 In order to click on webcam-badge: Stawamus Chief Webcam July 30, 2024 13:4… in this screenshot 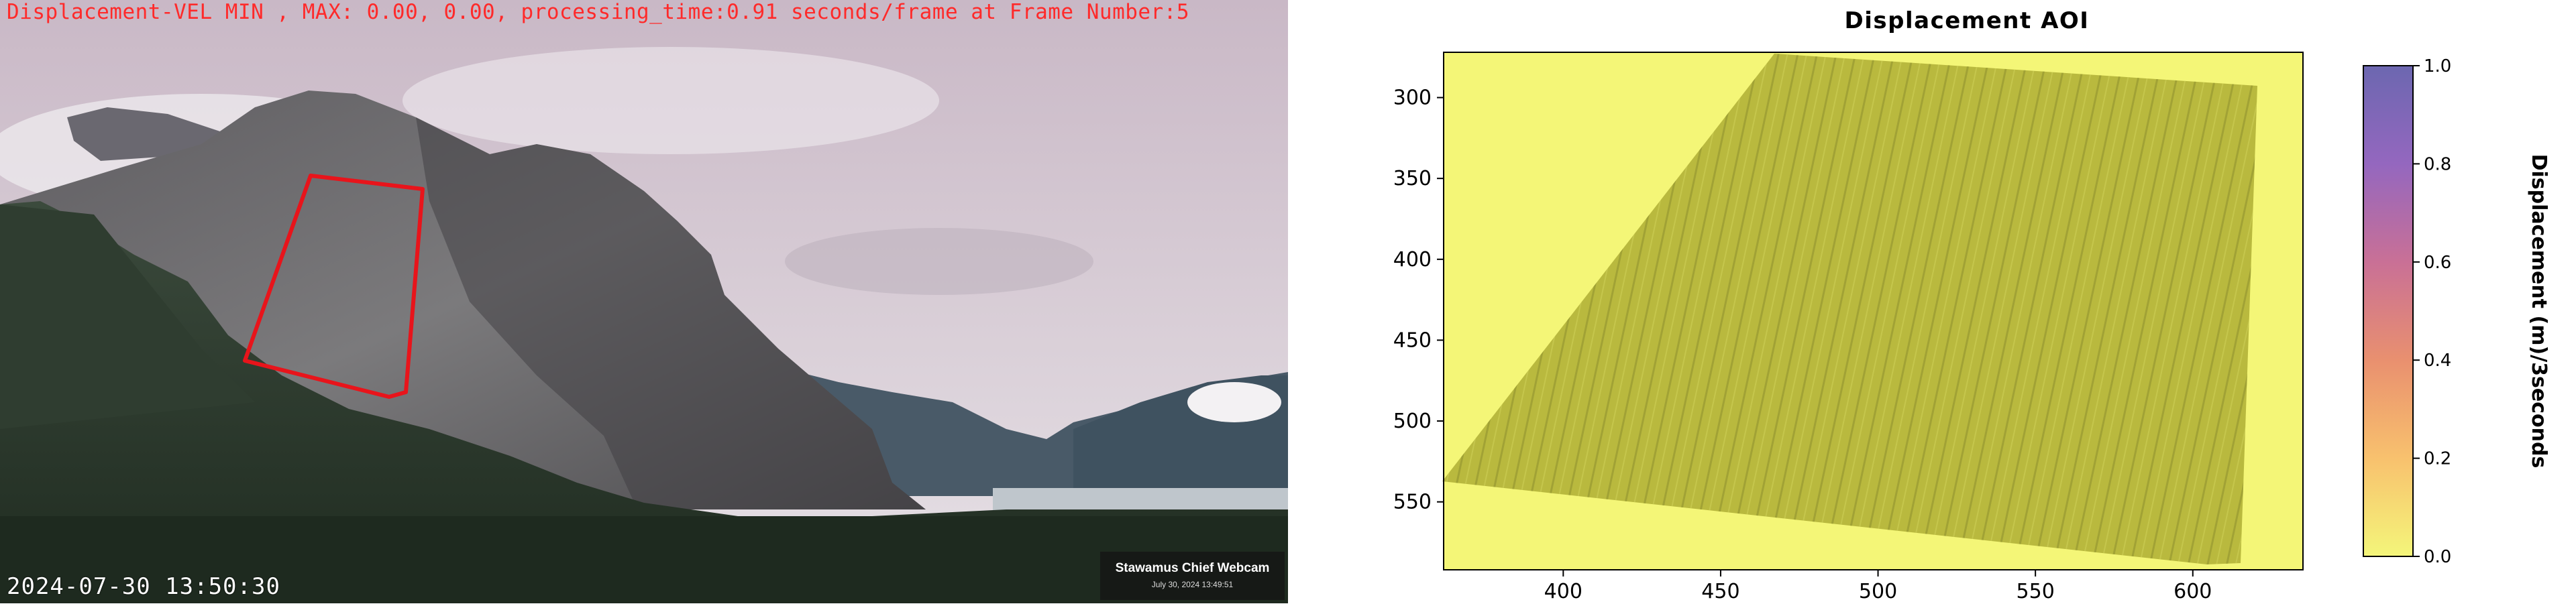, I will do `click(1192, 576)`.